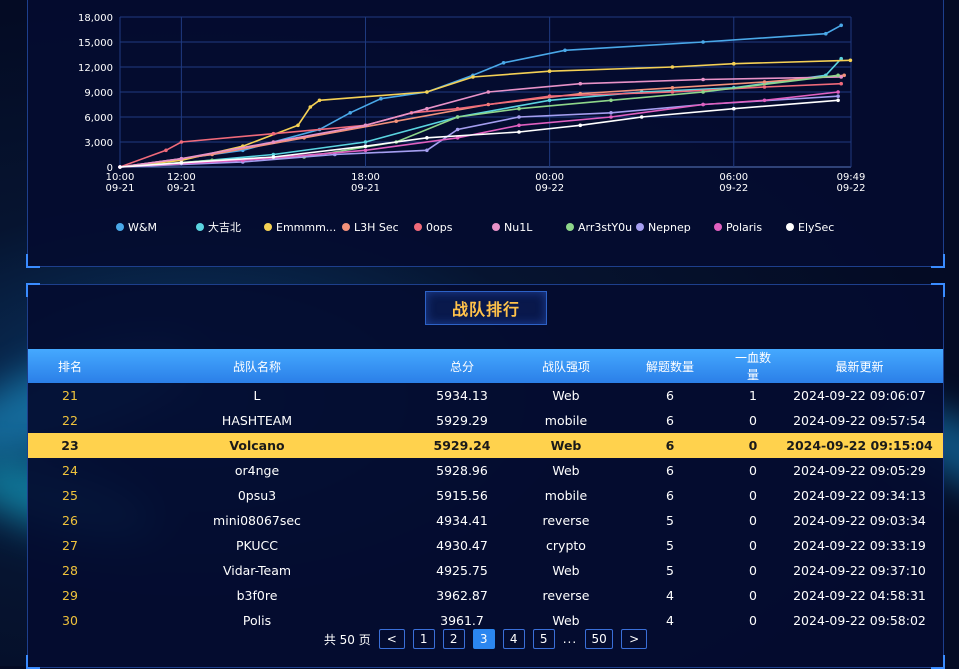 Image resolution: width=959 pixels, height=669 pixels. I want to click on col-last-update: 最新更新, so click(859, 366).